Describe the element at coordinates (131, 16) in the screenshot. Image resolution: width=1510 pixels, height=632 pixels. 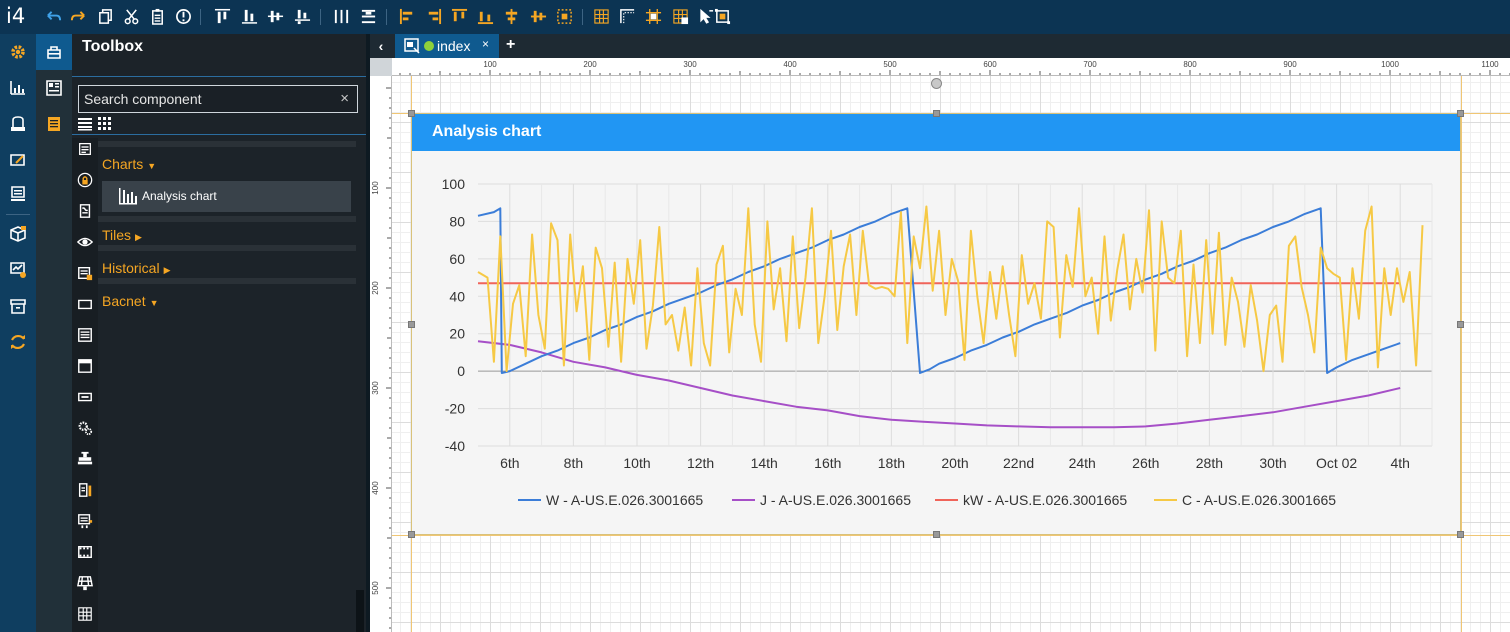
I see `cut-button` at that location.